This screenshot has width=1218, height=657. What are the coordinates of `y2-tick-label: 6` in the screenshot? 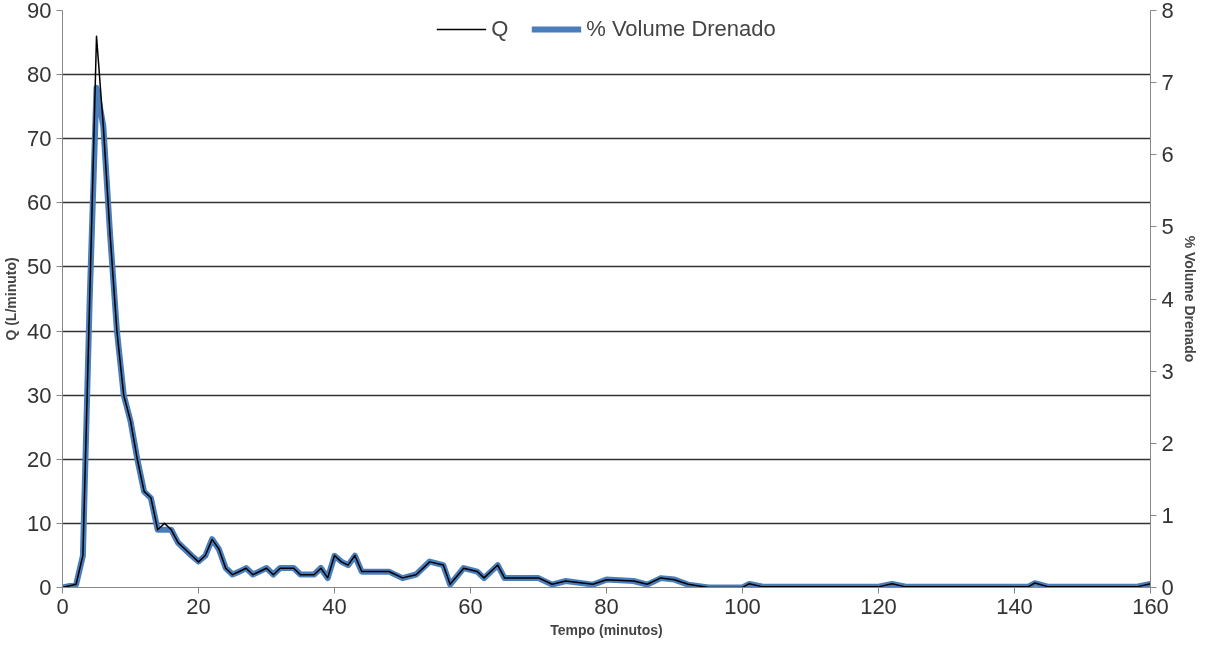 It's located at (1167, 155).